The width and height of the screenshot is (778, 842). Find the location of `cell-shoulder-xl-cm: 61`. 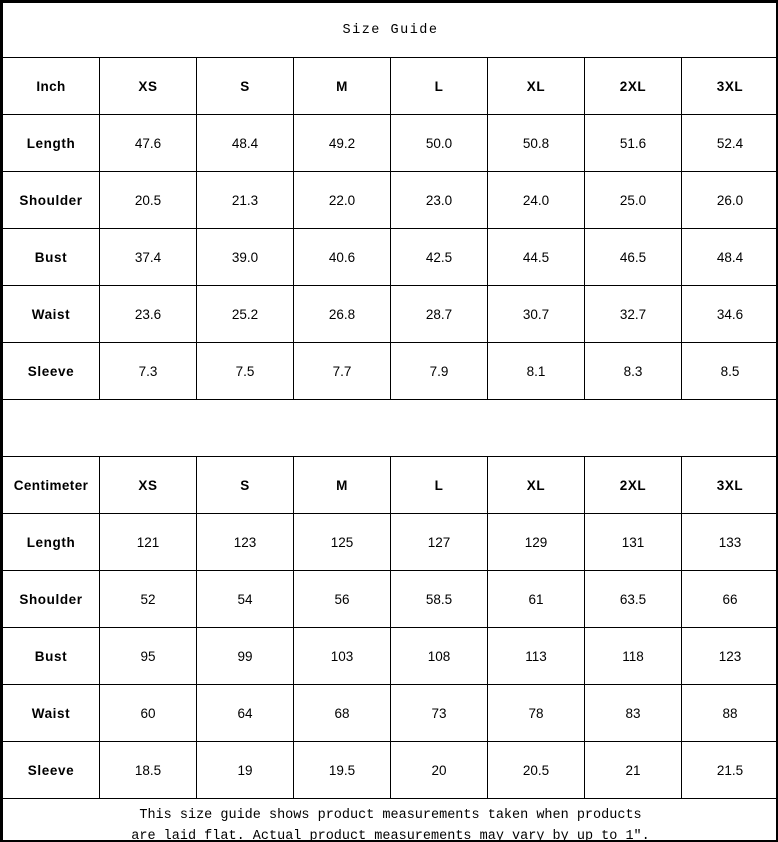

cell-shoulder-xl-cm: 61 is located at coordinates (536, 599).